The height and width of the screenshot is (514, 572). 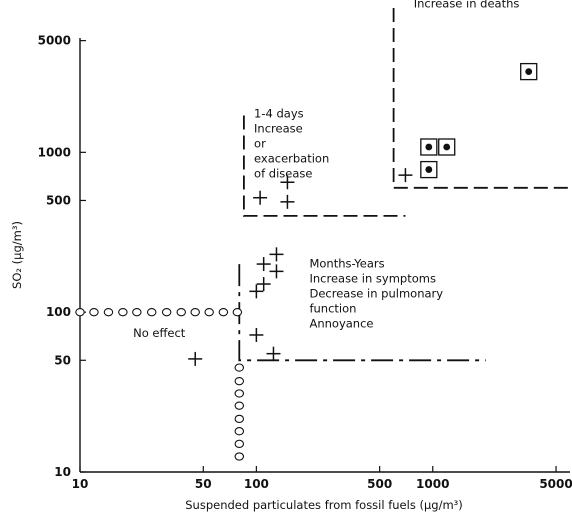 What do you see at coordinates (291, 144) in the screenshot?
I see `annotation-days: 1-4 days Increase or exacerbation of disease` at bounding box center [291, 144].